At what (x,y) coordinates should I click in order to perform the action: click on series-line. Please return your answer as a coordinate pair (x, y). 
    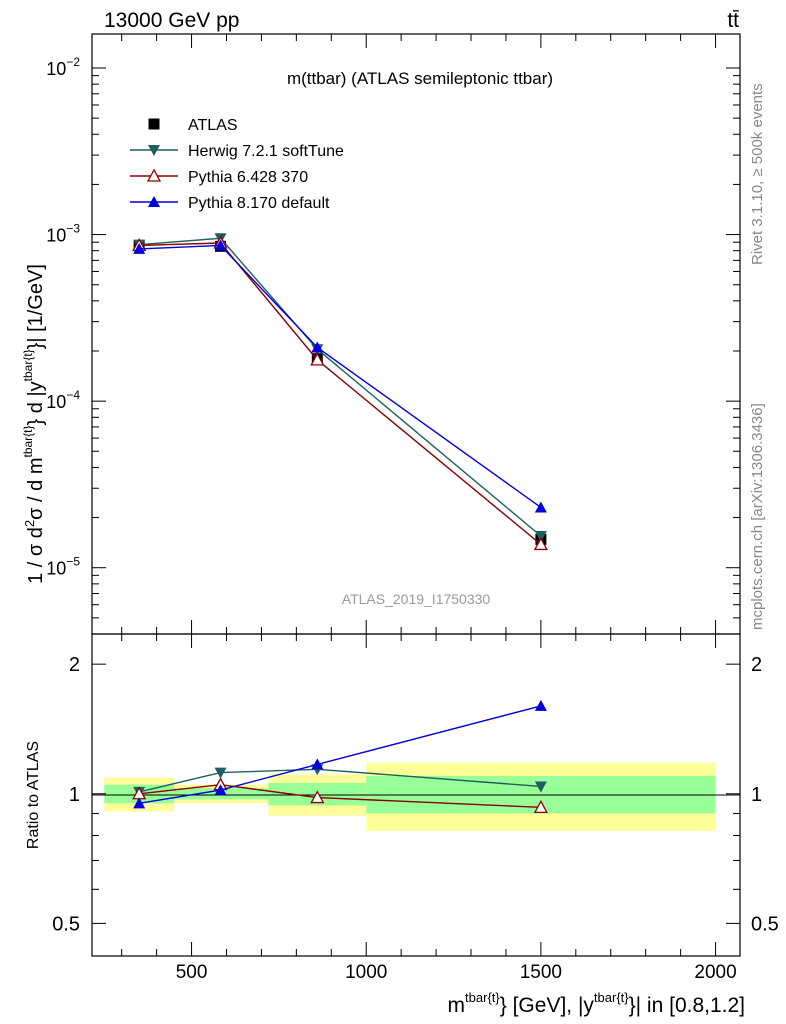
    Looking at the image, I should click on (340, 376).